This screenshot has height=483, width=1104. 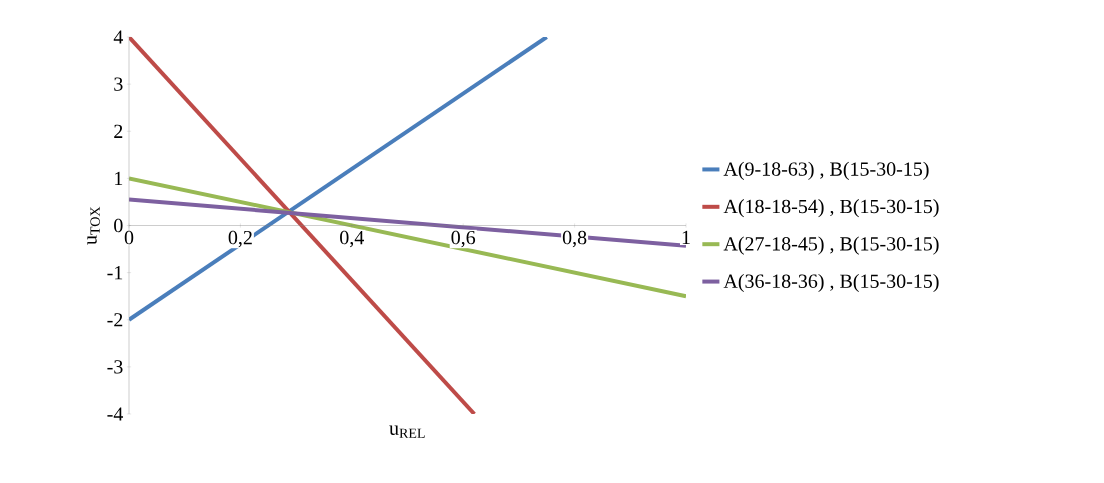 I want to click on y-tick-label: -3, so click(x=115, y=367).